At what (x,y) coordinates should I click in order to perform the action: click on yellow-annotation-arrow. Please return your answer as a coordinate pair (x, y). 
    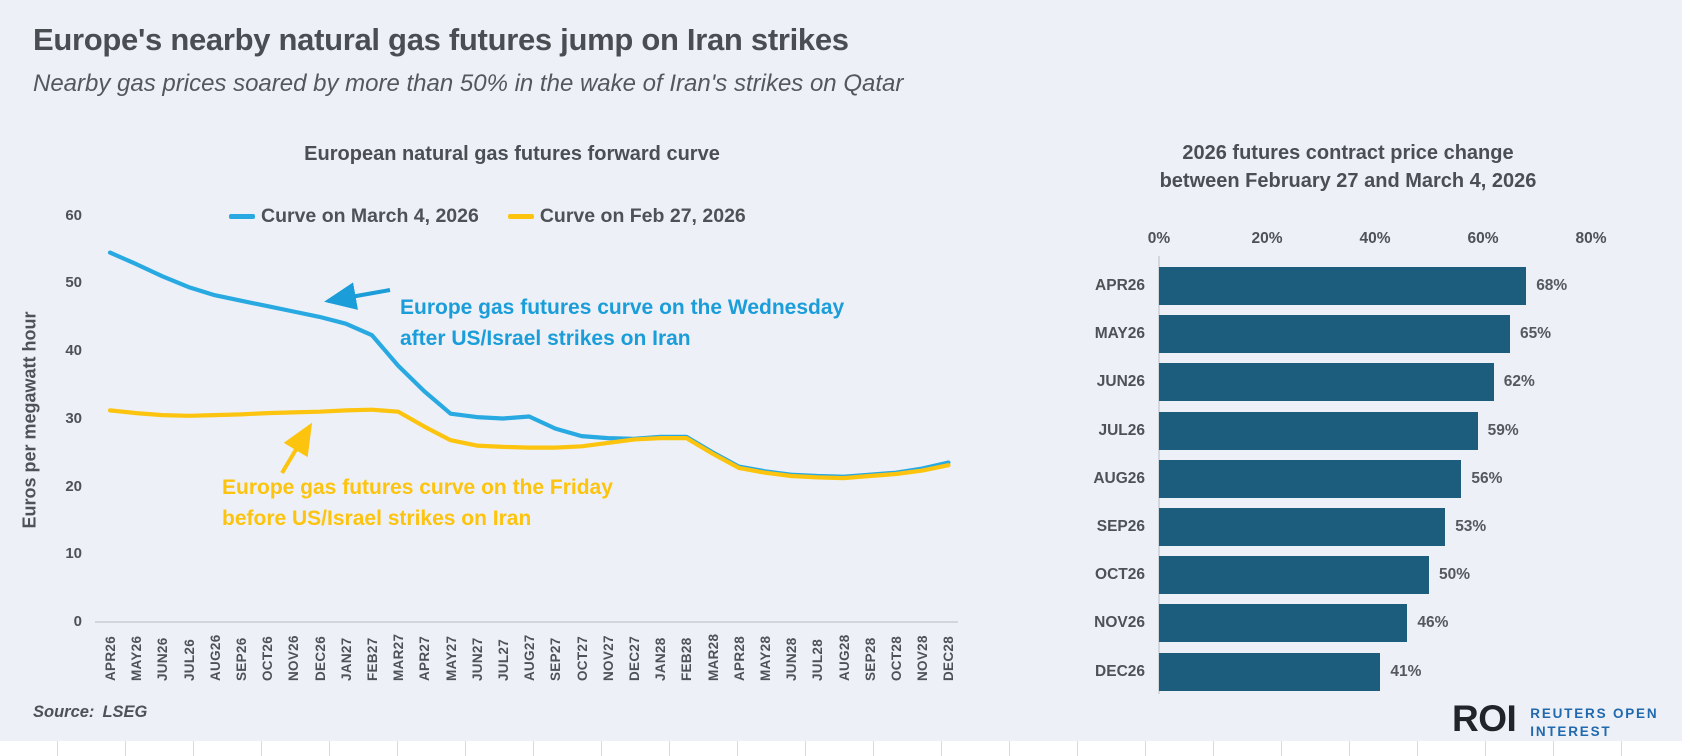
    Looking at the image, I should click on (296, 448).